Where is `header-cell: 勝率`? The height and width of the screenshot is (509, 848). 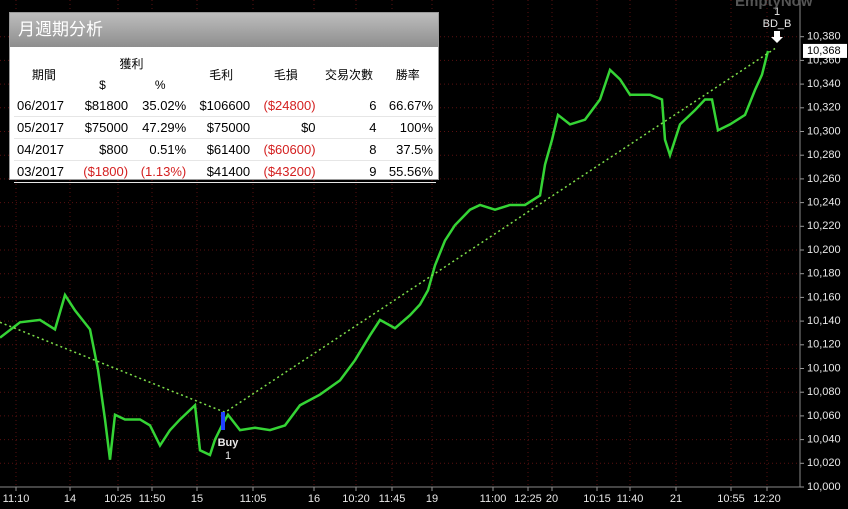 header-cell: 勝率 is located at coordinates (407, 74).